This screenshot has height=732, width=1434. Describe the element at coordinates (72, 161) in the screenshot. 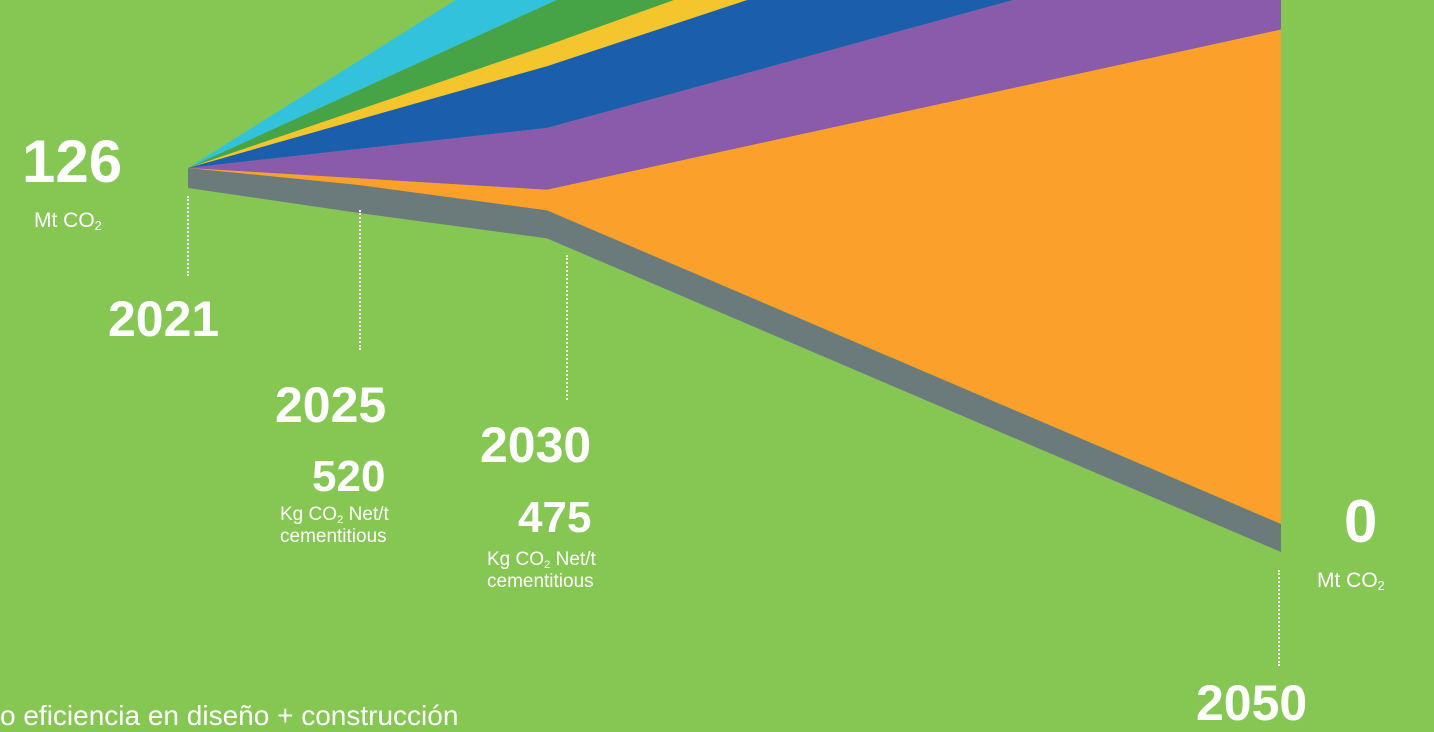

I see `start-value: 126` at that location.